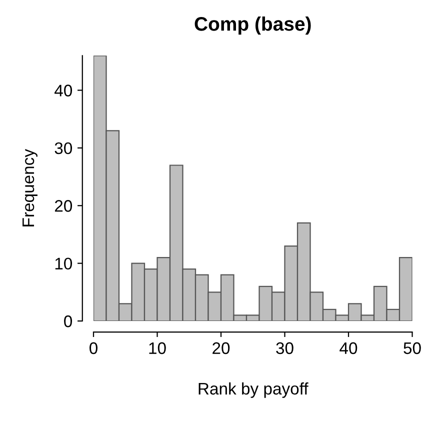  Describe the element at coordinates (157, 348) in the screenshot. I see `x-tick-label: 10` at that location.